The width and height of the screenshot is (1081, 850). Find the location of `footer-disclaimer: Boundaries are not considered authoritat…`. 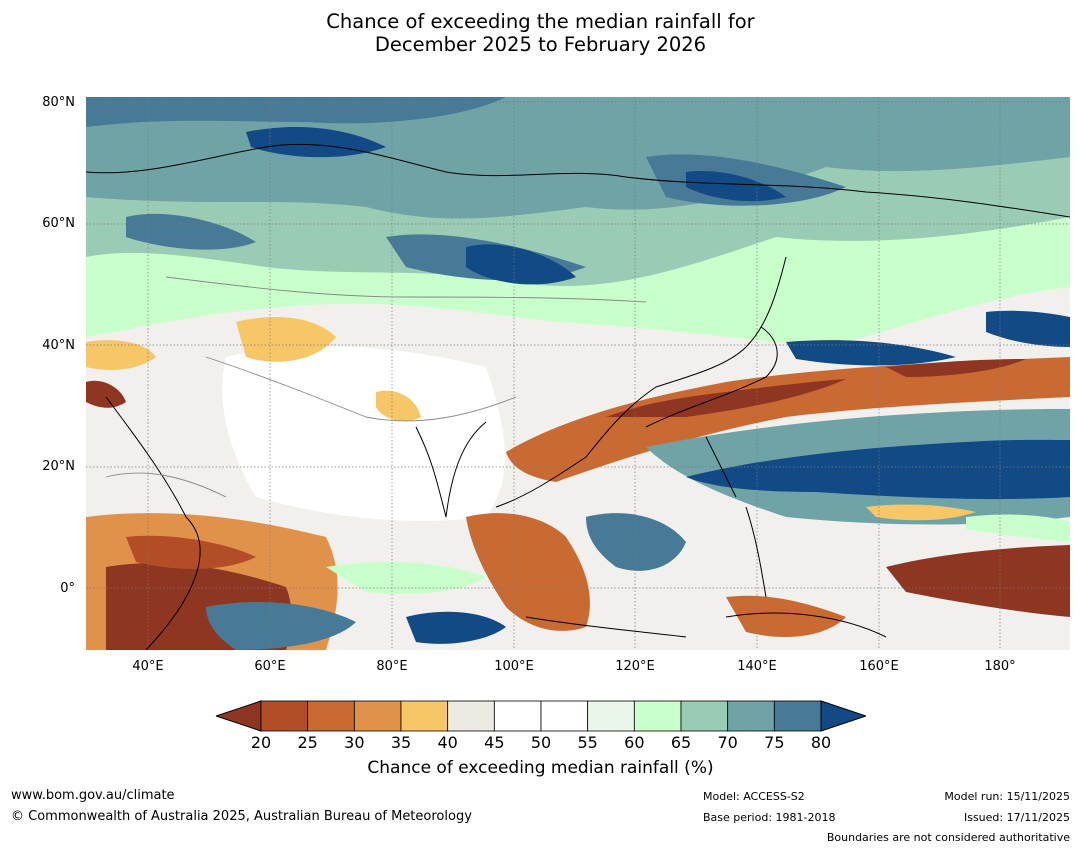

footer-disclaimer: Boundaries are not considered authoritat… is located at coordinates (948, 837).